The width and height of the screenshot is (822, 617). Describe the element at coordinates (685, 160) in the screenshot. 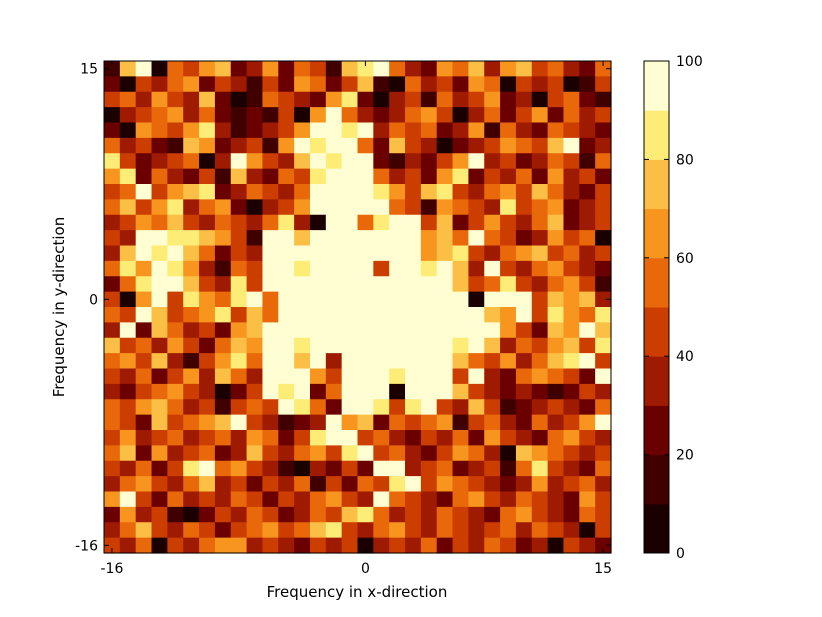

I see `colorbar-tick-label: 80` at that location.